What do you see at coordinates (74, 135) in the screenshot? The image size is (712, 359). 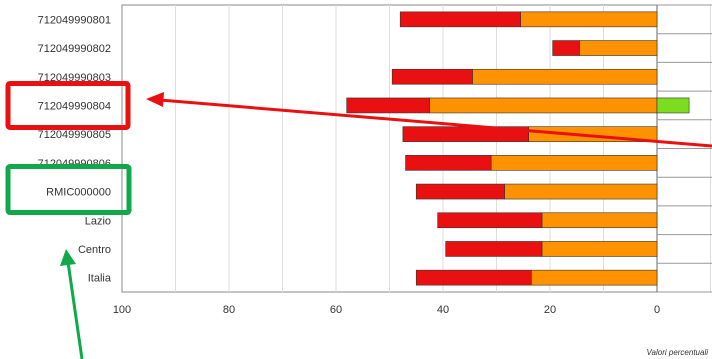 I see `category-label: 712049990805` at bounding box center [74, 135].